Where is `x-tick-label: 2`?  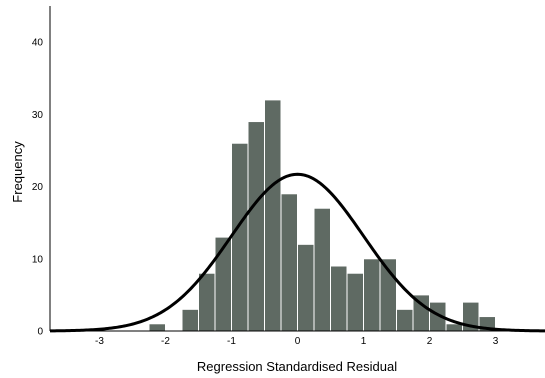 x-tick-label: 2 is located at coordinates (430, 341).